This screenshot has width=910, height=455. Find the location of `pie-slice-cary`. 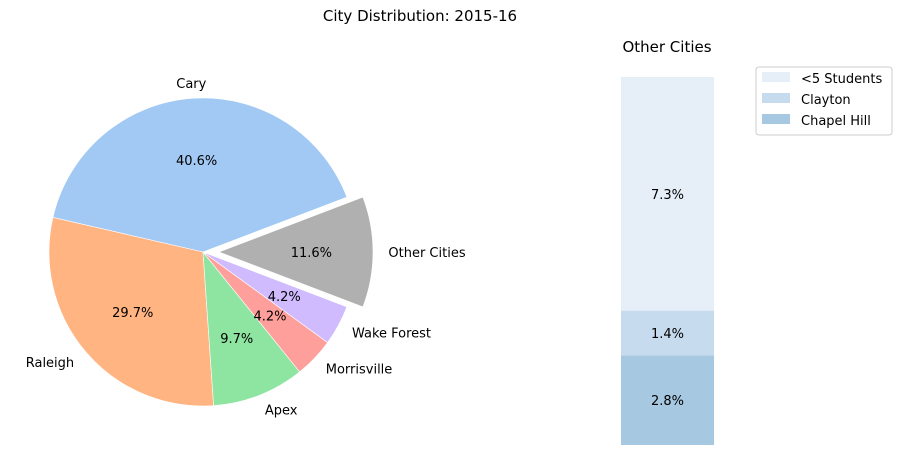

pie-slice-cary is located at coordinates (200, 175).